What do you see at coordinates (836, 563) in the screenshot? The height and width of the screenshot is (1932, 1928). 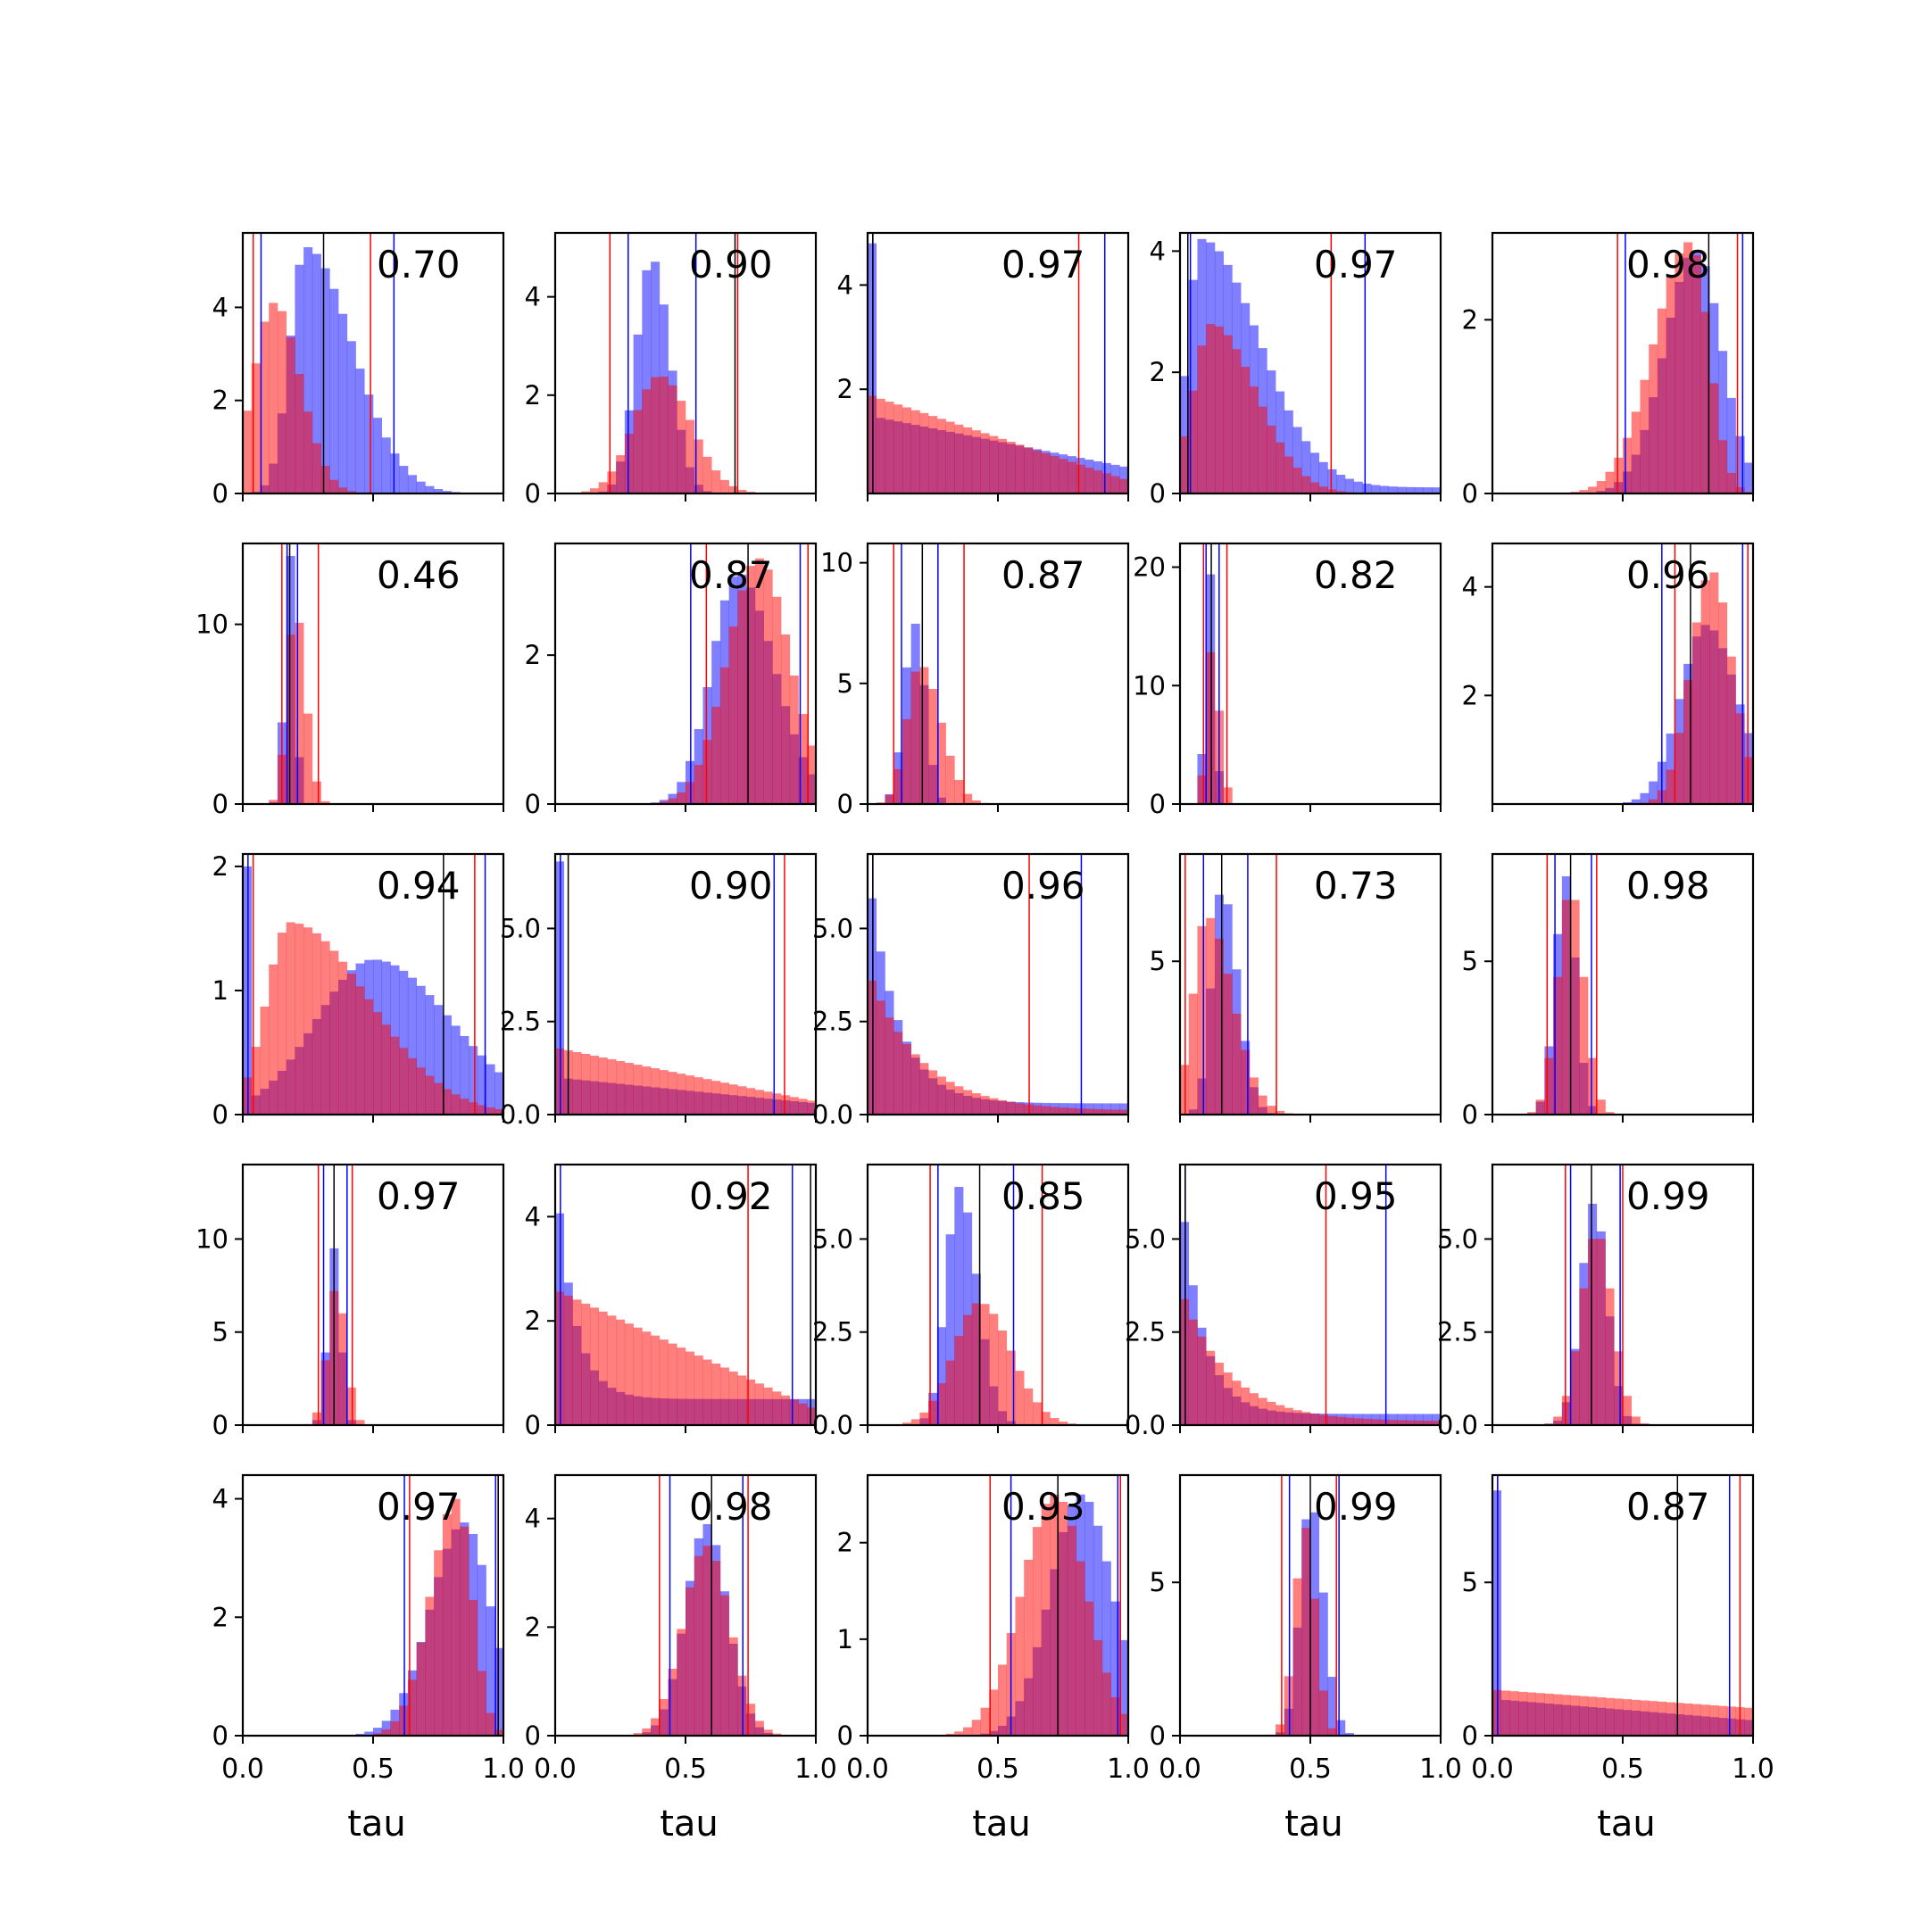 I see `panel-7-ytick-label: 10` at bounding box center [836, 563].